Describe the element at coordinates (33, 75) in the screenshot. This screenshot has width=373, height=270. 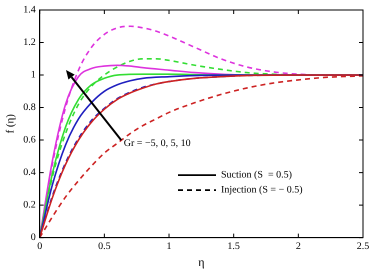
I see `y-tick-label: 1` at that location.